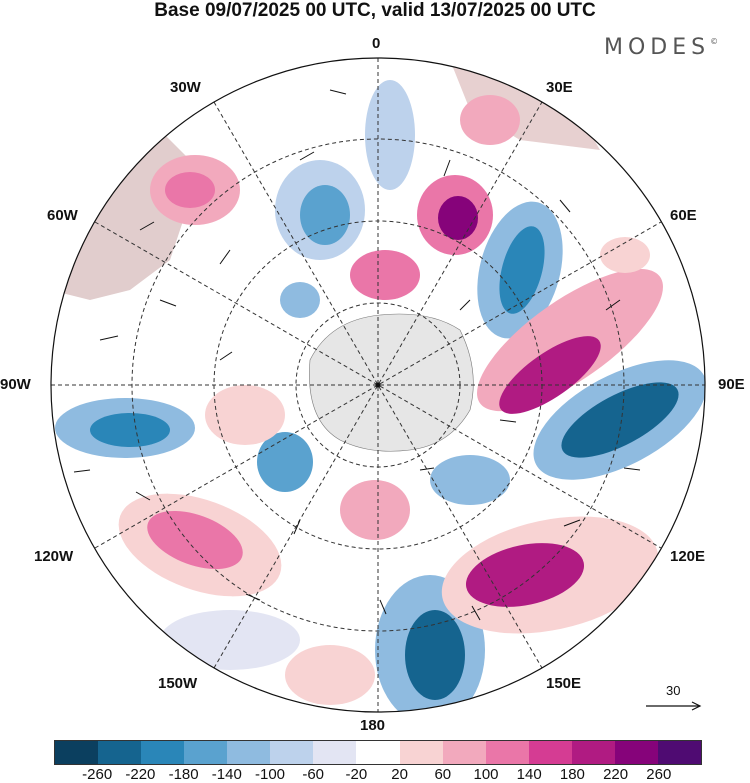 The width and height of the screenshot is (750, 783). I want to click on modes-logo: MODES©, so click(661, 47).